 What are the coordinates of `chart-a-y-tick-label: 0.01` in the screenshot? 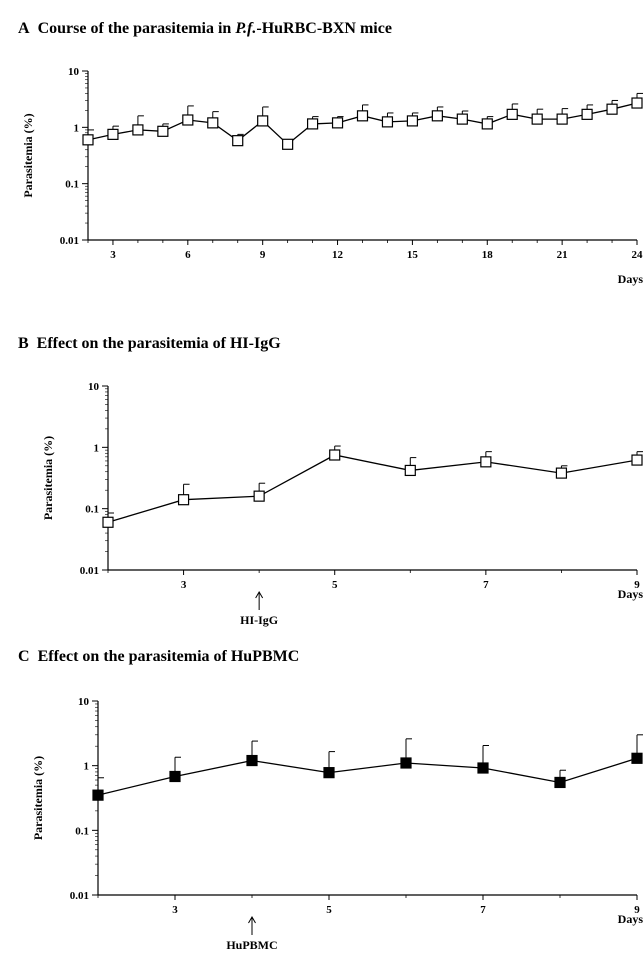 It's located at (69, 241).